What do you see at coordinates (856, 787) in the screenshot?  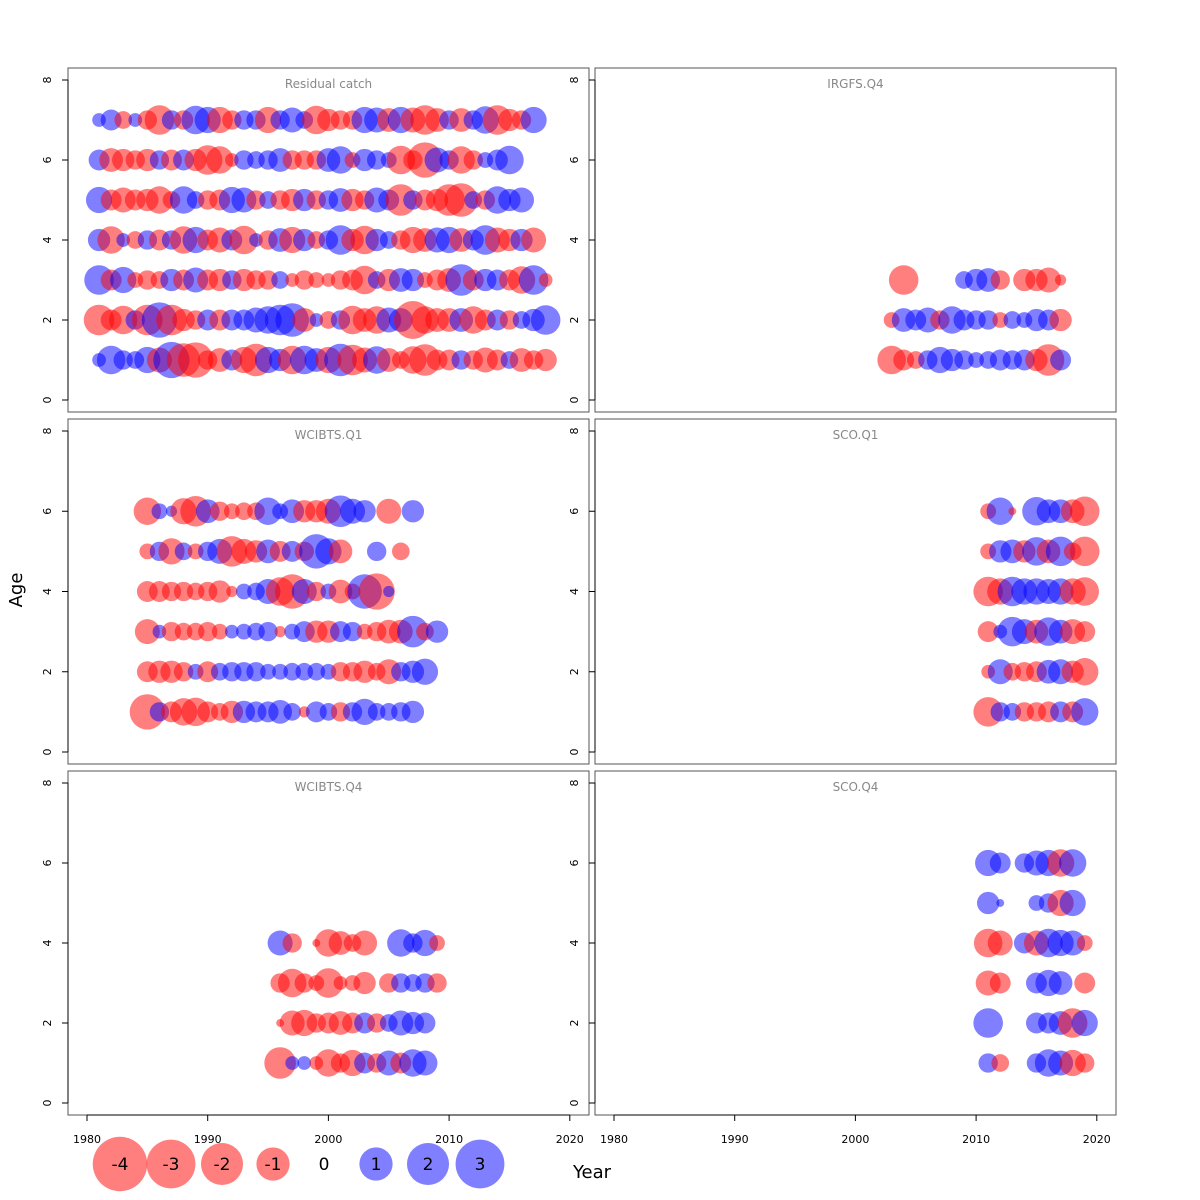 I see `panel-title: SCO.Q4` at bounding box center [856, 787].